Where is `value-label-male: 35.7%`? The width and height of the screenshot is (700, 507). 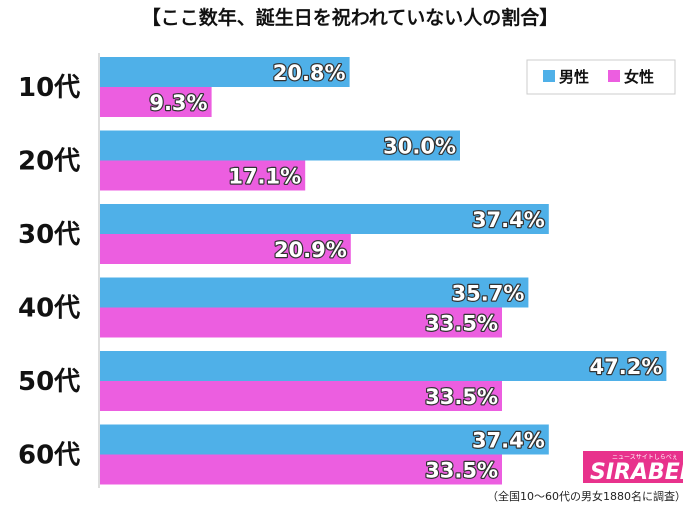
value-label-male: 35.7% is located at coordinates (488, 294).